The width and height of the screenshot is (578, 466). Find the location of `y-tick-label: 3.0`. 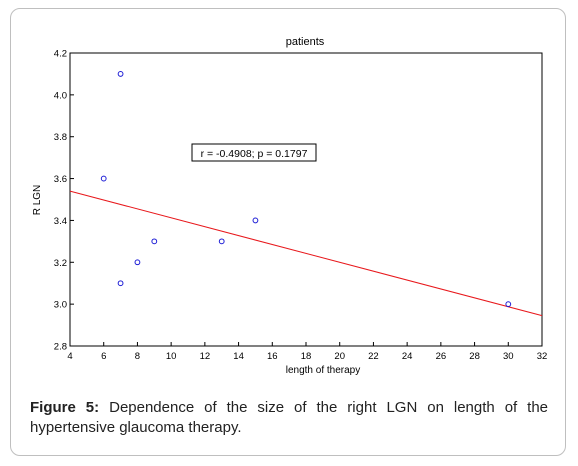

y-tick-label: 3.0 is located at coordinates (60, 305).